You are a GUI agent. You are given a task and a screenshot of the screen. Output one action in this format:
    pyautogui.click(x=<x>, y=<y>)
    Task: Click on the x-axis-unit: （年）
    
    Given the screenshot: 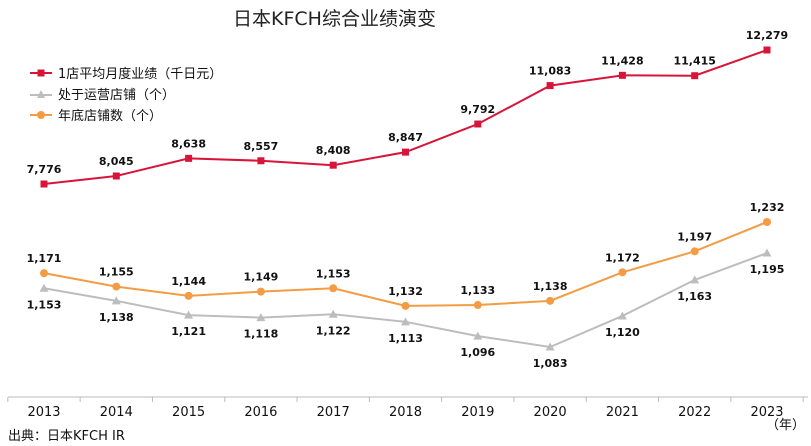 What is the action you would take?
    pyautogui.click(x=786, y=425)
    